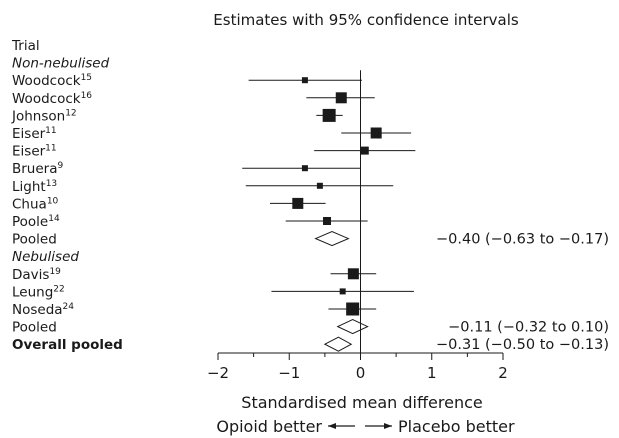 This screenshot has height=438, width=619. What do you see at coordinates (55, 272) in the screenshot?
I see `reference-superscript: 19` at bounding box center [55, 272].